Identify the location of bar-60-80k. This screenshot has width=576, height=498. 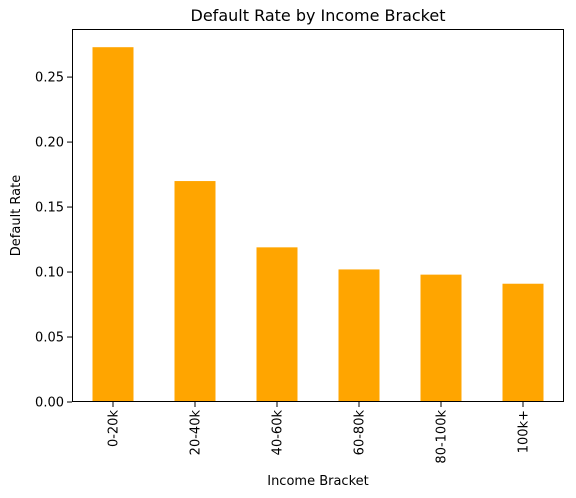
(359, 335).